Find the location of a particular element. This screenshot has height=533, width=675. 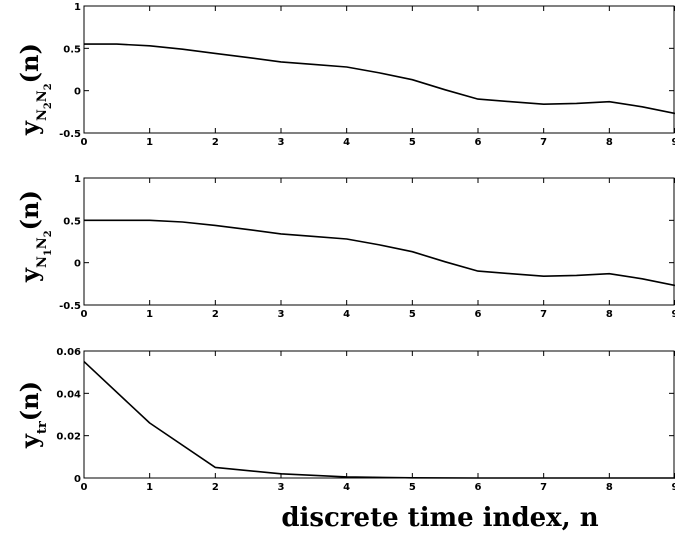

panel-2-series-line is located at coordinates (379, 253).